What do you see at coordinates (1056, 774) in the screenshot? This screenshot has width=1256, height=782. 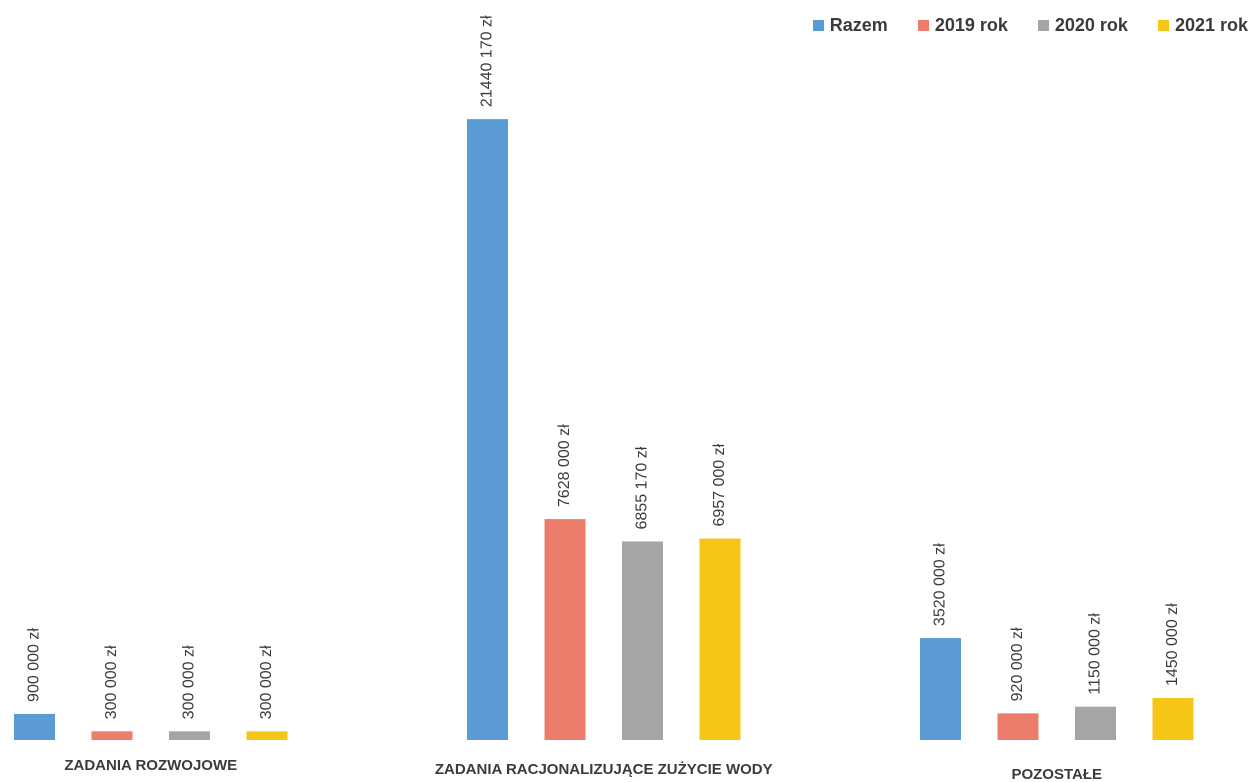 I see `category-label-pozostale: POZOSTAŁE` at bounding box center [1056, 774].